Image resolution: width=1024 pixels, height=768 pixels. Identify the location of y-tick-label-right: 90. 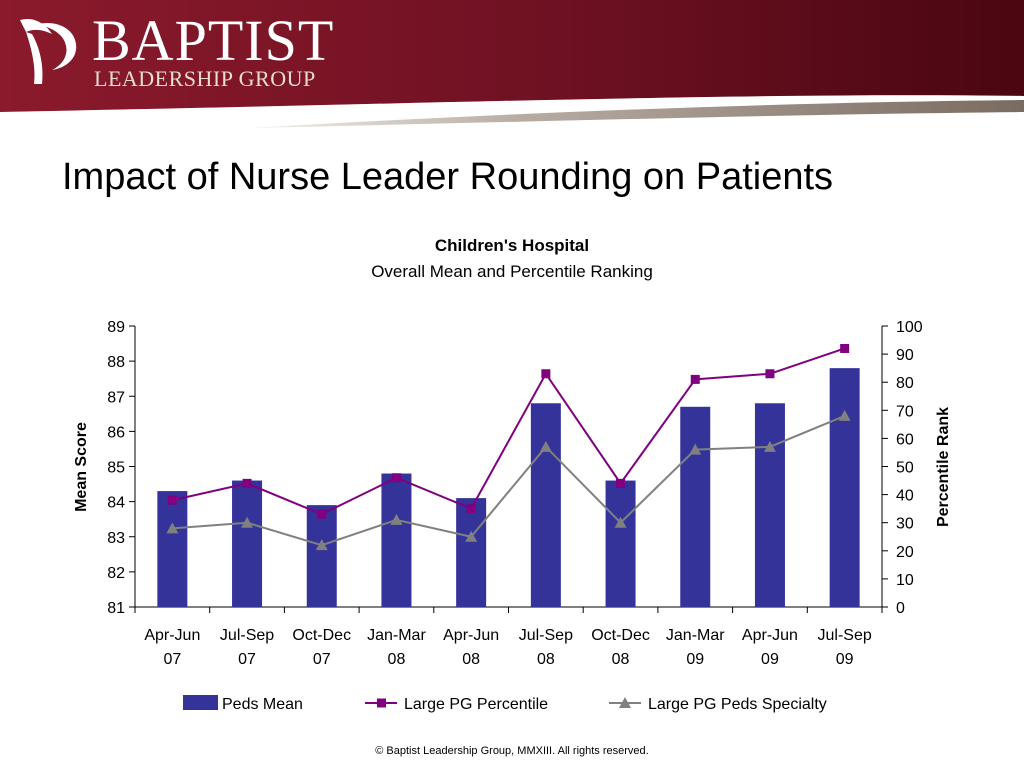
(905, 355).